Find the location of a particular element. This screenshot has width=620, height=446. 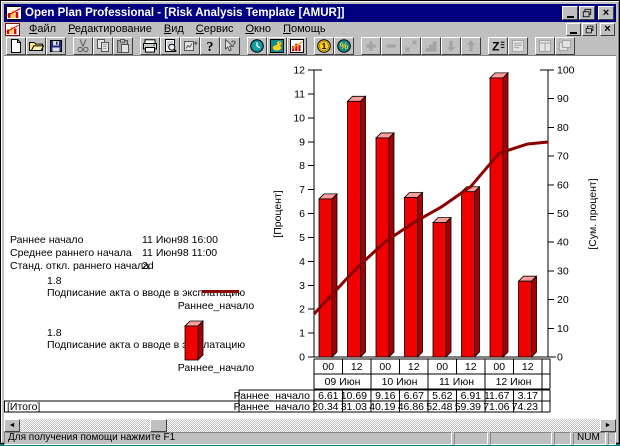

toolbar-group: ?? is located at coordinates (190, 45).